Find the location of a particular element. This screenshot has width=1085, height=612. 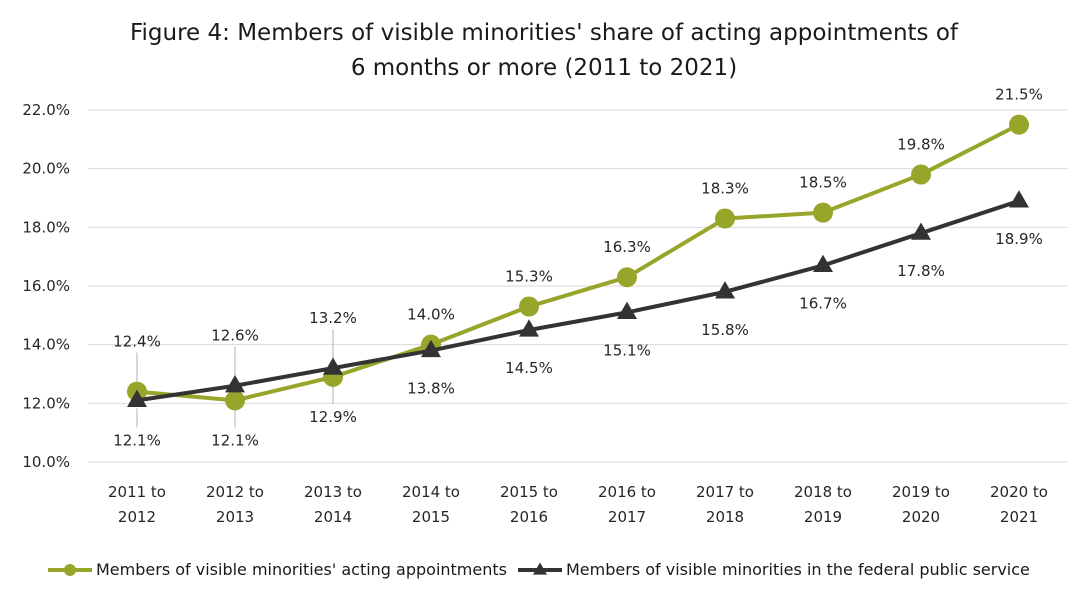

data-label: 18.9% is located at coordinates (1019, 239).